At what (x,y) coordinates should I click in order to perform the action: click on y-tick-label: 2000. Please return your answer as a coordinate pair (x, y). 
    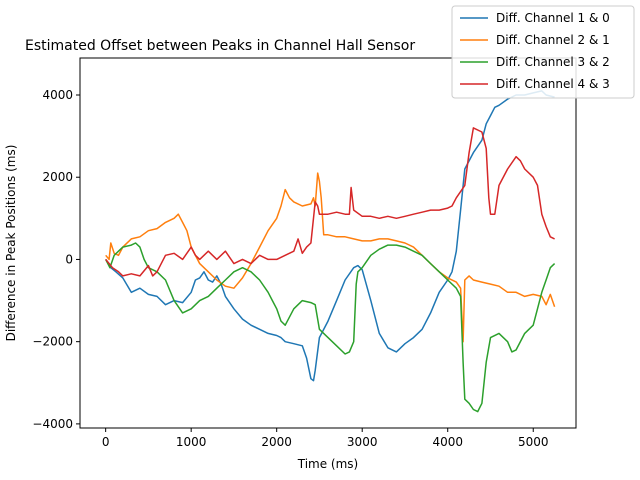
    Looking at the image, I should click on (57, 177).